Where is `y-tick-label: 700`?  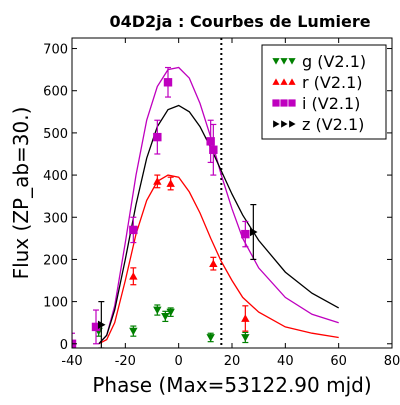 y-tick-label: 700 is located at coordinates (55, 50).